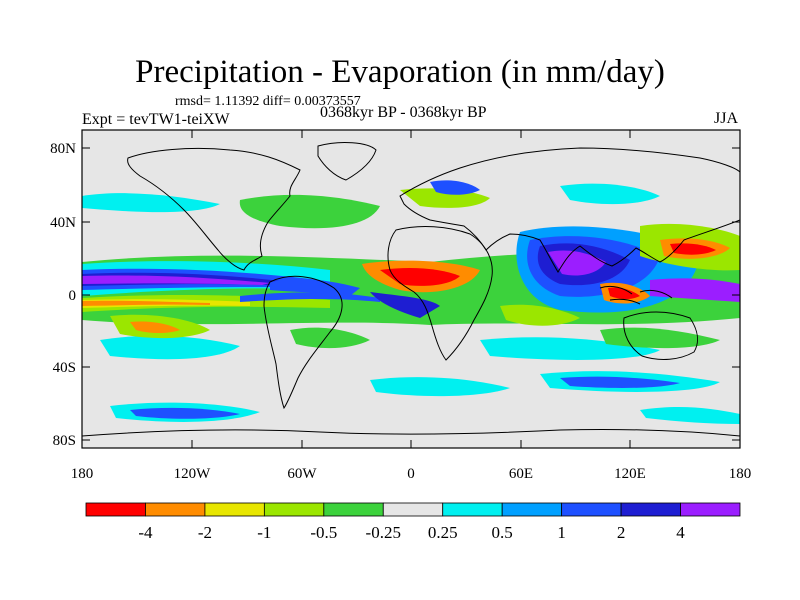 The width and height of the screenshot is (800, 600). I want to click on coastline-africa, so click(440, 293).